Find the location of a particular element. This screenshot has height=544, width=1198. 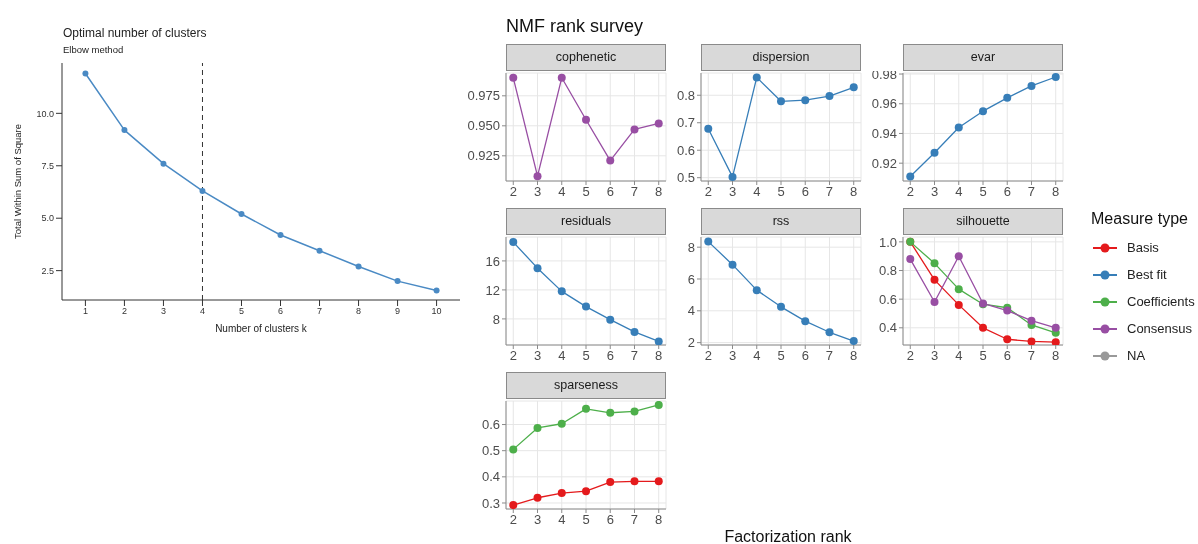

chart-subtitle: Elbow method is located at coordinates (93, 49).